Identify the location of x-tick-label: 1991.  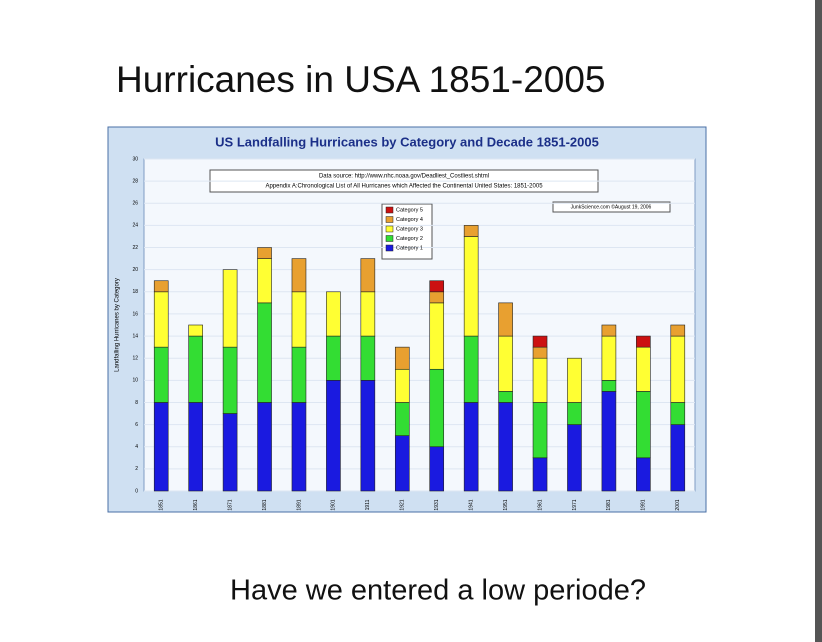
(644, 504).